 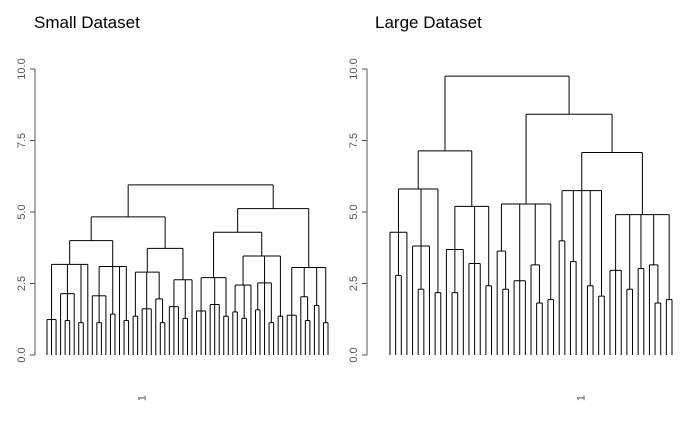 What do you see at coordinates (87, 22) in the screenshot?
I see `chart-title: Small Dataset` at bounding box center [87, 22].